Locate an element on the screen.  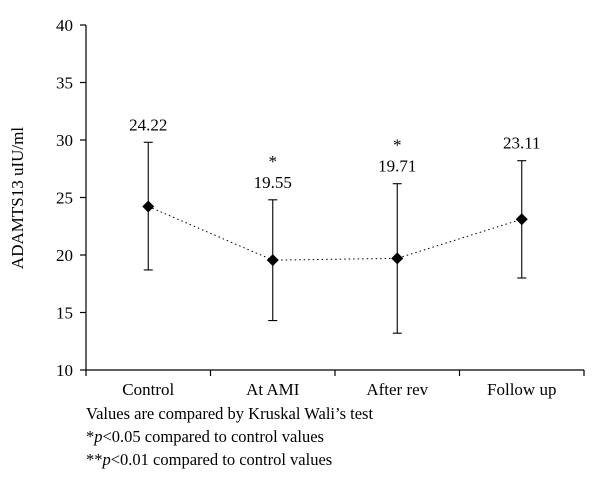
y-tick-label-20: 20 is located at coordinates (64, 255).